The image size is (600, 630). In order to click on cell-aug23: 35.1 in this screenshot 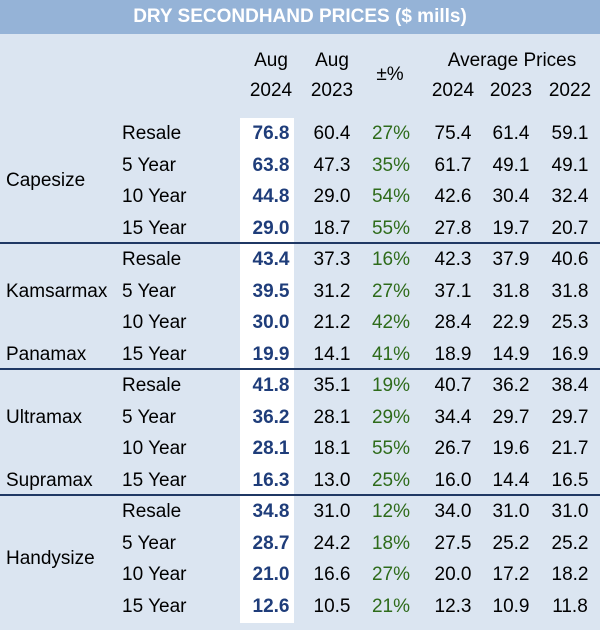, I will do `click(332, 385)`.